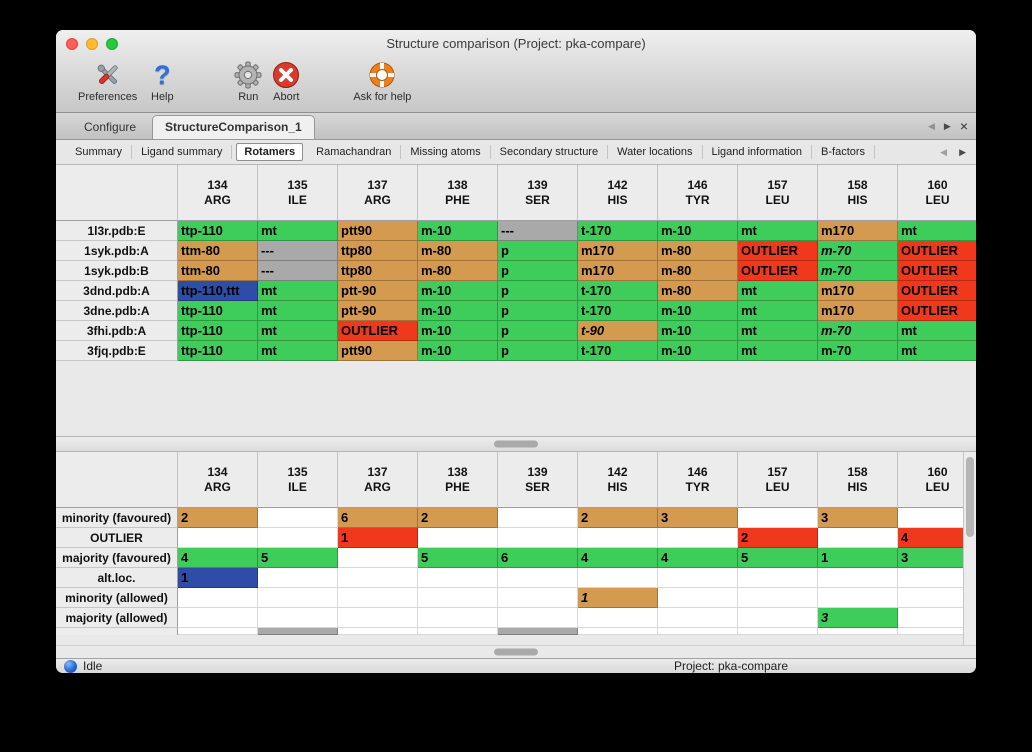 This screenshot has height=752, width=1032. I want to click on column-header: 160 LEU, so click(937, 193).